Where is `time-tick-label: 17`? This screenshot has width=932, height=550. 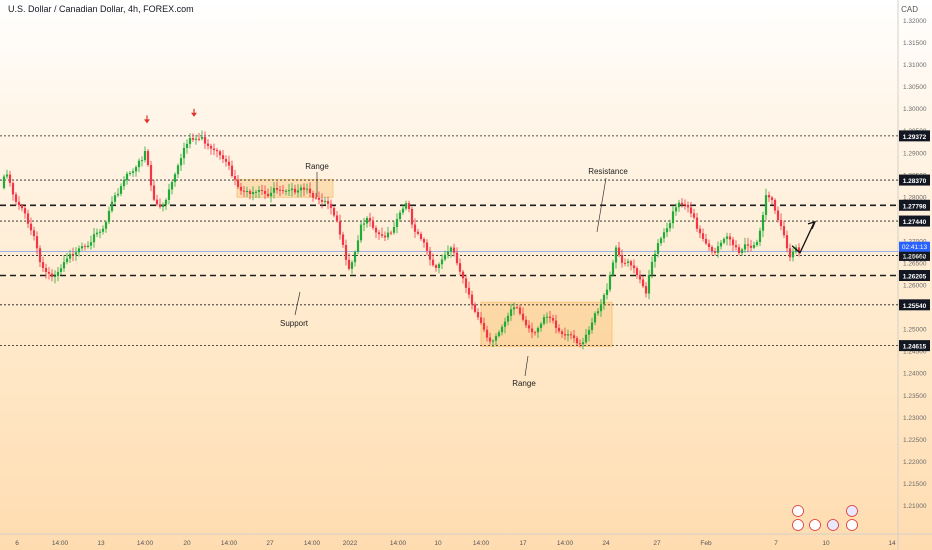 time-tick-label: 17 is located at coordinates (523, 543).